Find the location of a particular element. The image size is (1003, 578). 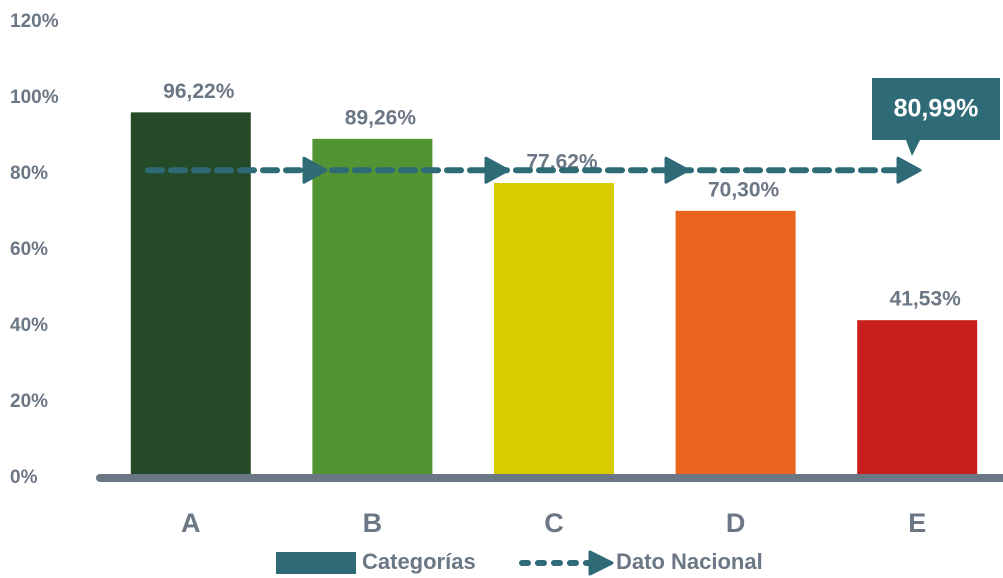

value-label: 41,53% is located at coordinates (926, 299).